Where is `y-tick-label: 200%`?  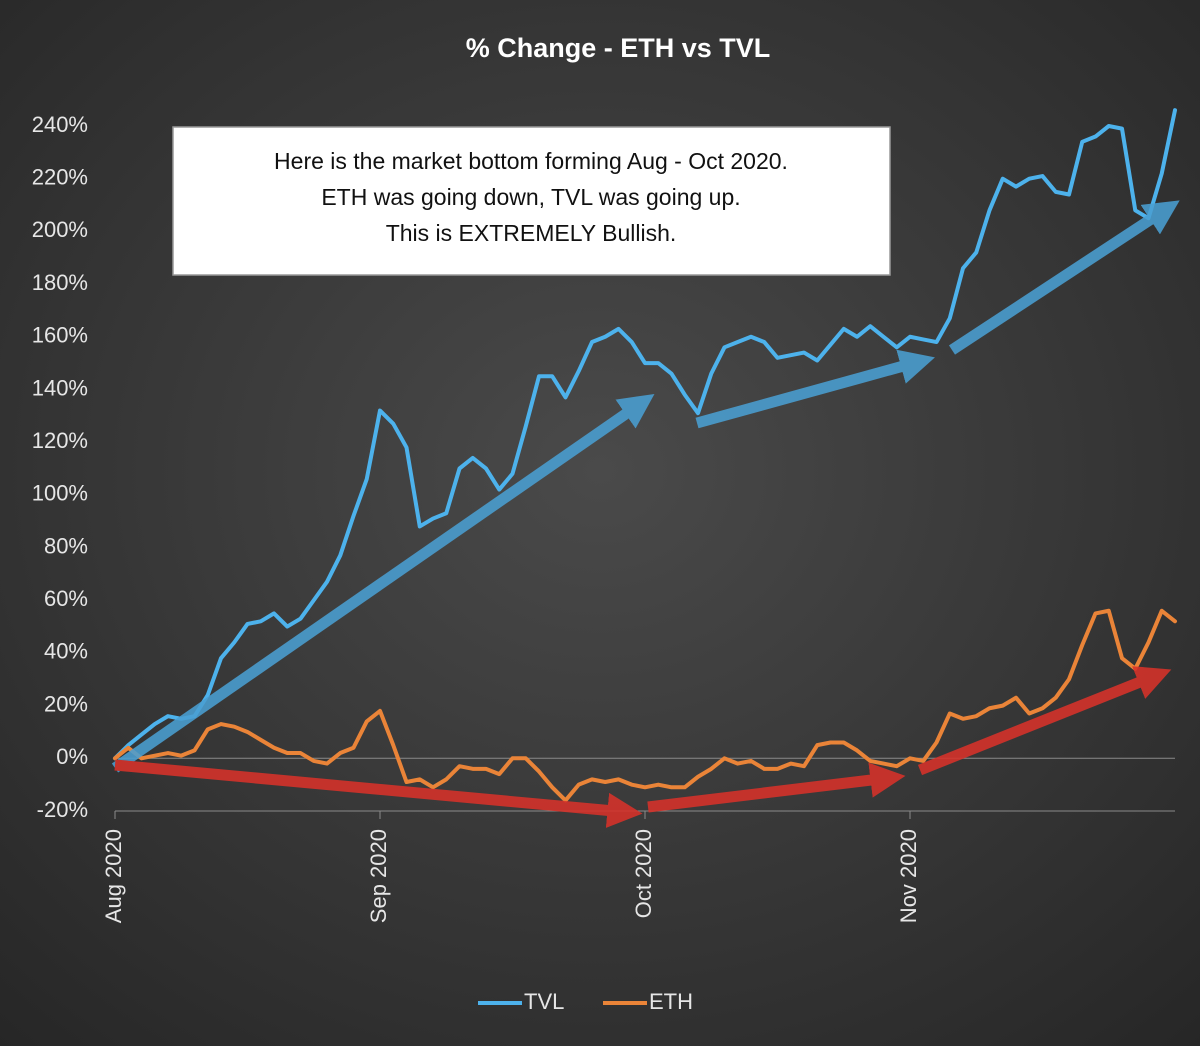 y-tick-label: 200% is located at coordinates (60, 229).